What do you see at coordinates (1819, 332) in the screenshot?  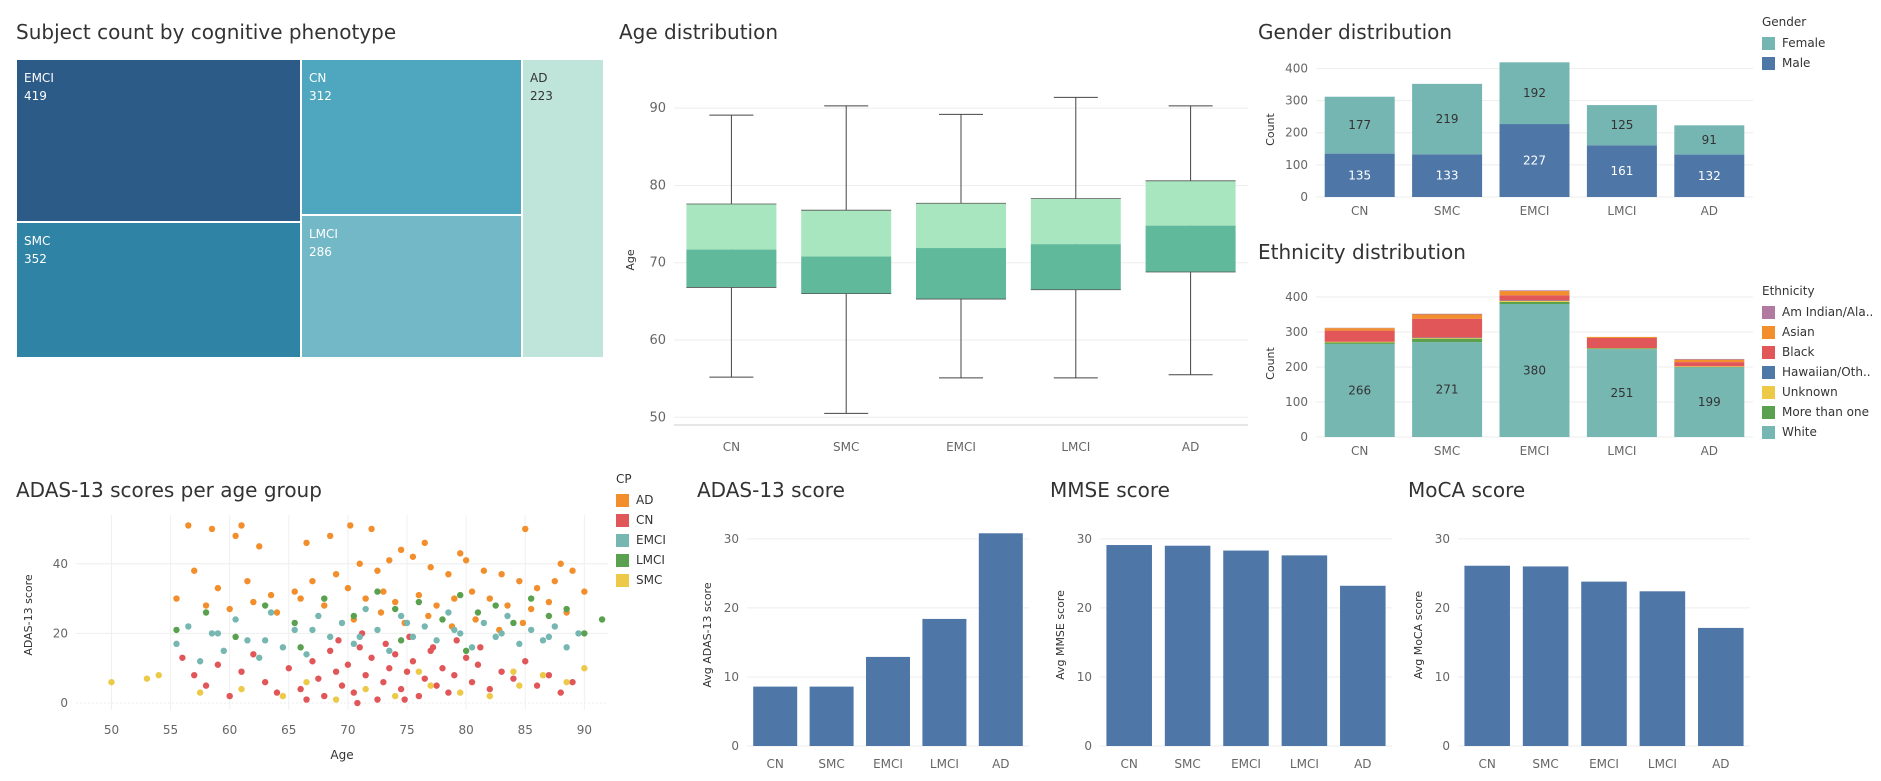 I see `ethnicity-legend-item: Asian` at bounding box center [1819, 332].